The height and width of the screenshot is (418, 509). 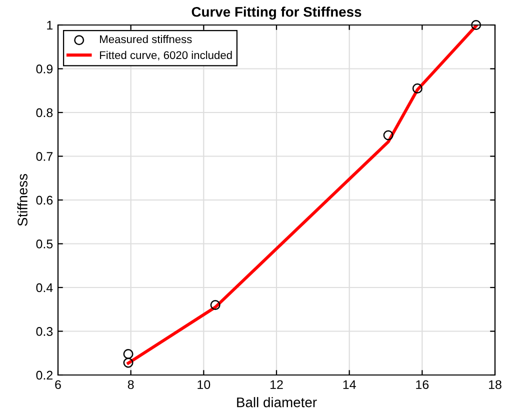 What do you see at coordinates (166, 55) in the screenshot?
I see `legend-label: Fitted curve, 6020 included` at bounding box center [166, 55].